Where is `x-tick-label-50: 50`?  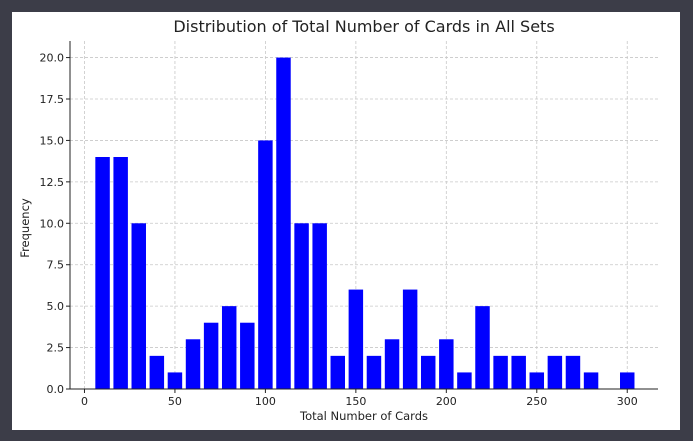 x-tick-label-50: 50 is located at coordinates (175, 401).